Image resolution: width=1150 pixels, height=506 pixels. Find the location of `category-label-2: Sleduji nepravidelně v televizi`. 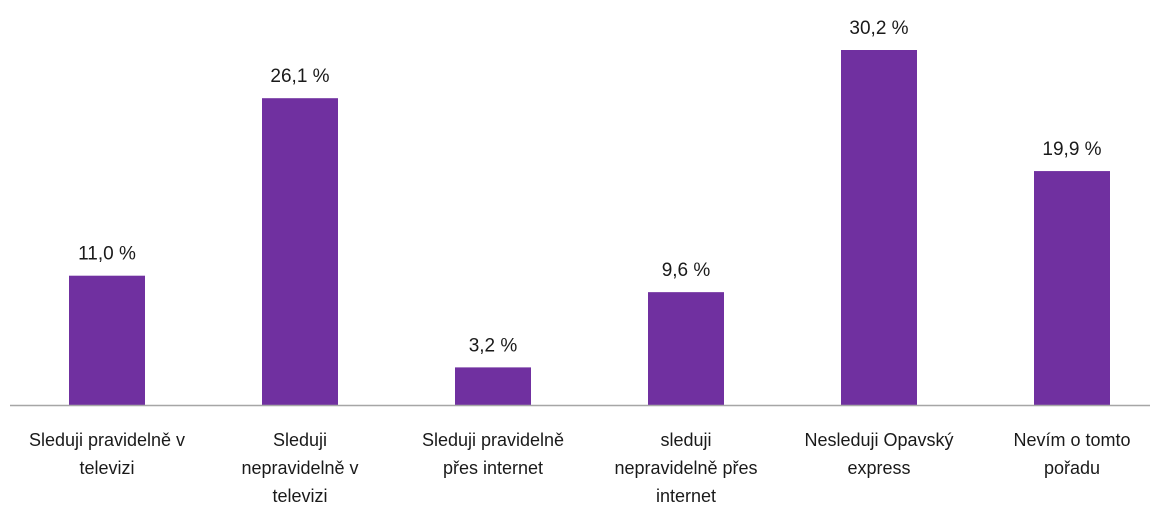

category-label-2: Sleduji nepravidelně v televizi is located at coordinates (299, 468).